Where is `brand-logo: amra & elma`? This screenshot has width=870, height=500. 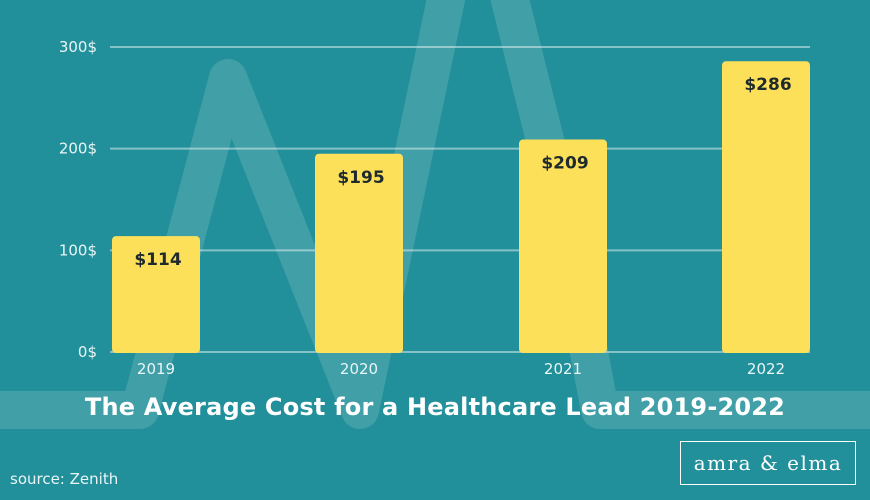
brand-logo: amra & elma is located at coordinates (768, 463).